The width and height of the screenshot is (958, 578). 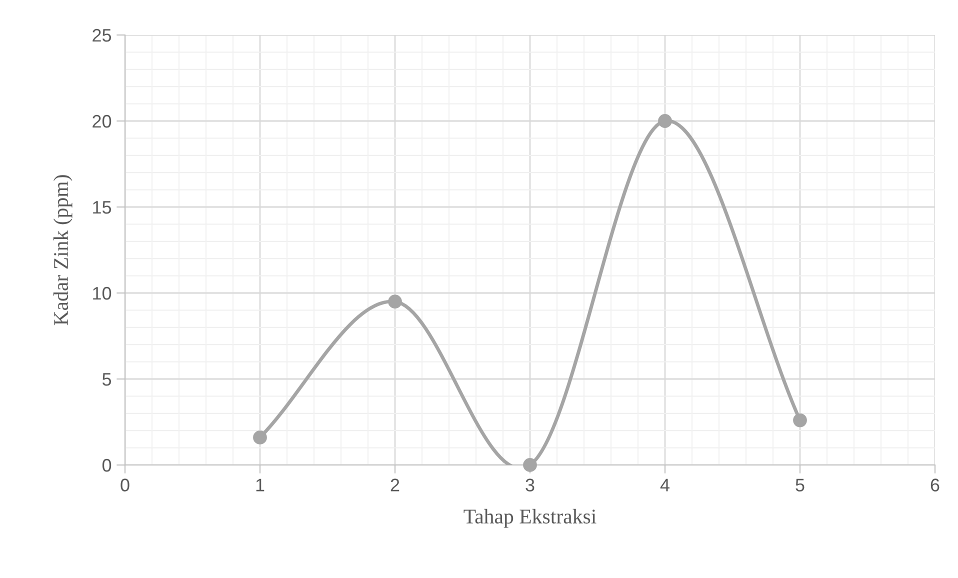 What do you see at coordinates (102, 35) in the screenshot?
I see `y-tick-label: 25` at bounding box center [102, 35].